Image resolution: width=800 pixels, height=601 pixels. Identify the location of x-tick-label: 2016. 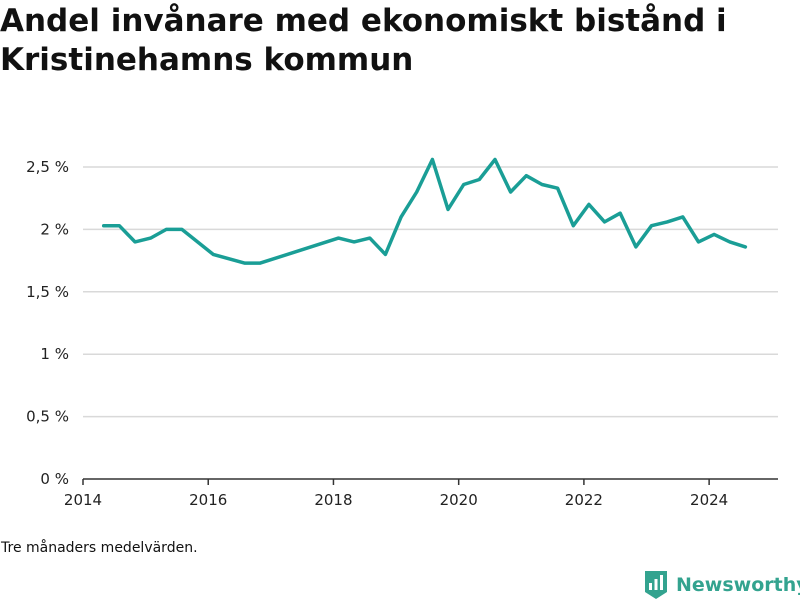
(208, 500).